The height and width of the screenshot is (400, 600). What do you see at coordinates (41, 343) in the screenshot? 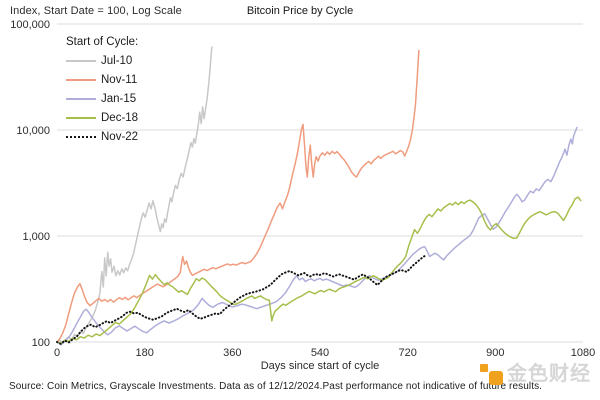
I see `y-tick-label: 100` at bounding box center [41, 343].